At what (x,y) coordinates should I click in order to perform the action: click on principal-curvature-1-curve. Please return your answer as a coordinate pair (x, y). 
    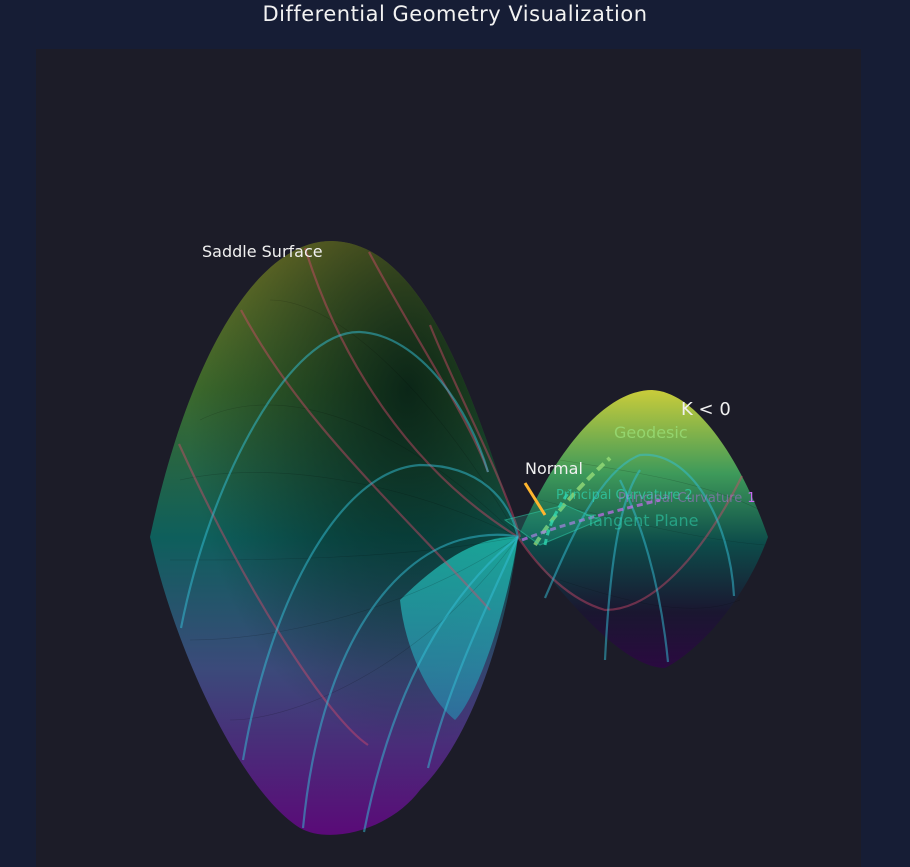
    Looking at the image, I should click on (591, 520).